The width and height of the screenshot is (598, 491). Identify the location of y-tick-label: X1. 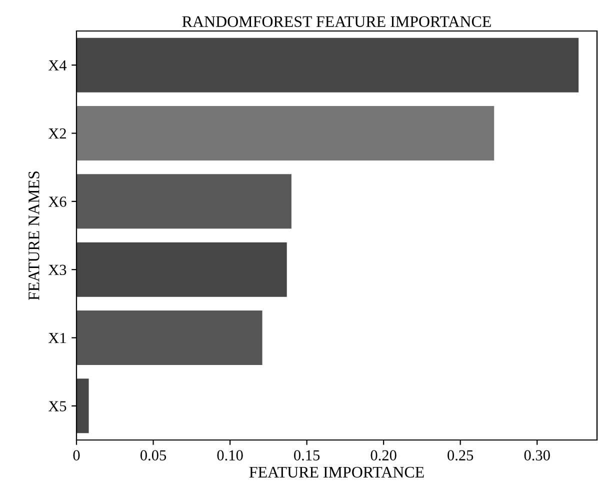
(57, 338).